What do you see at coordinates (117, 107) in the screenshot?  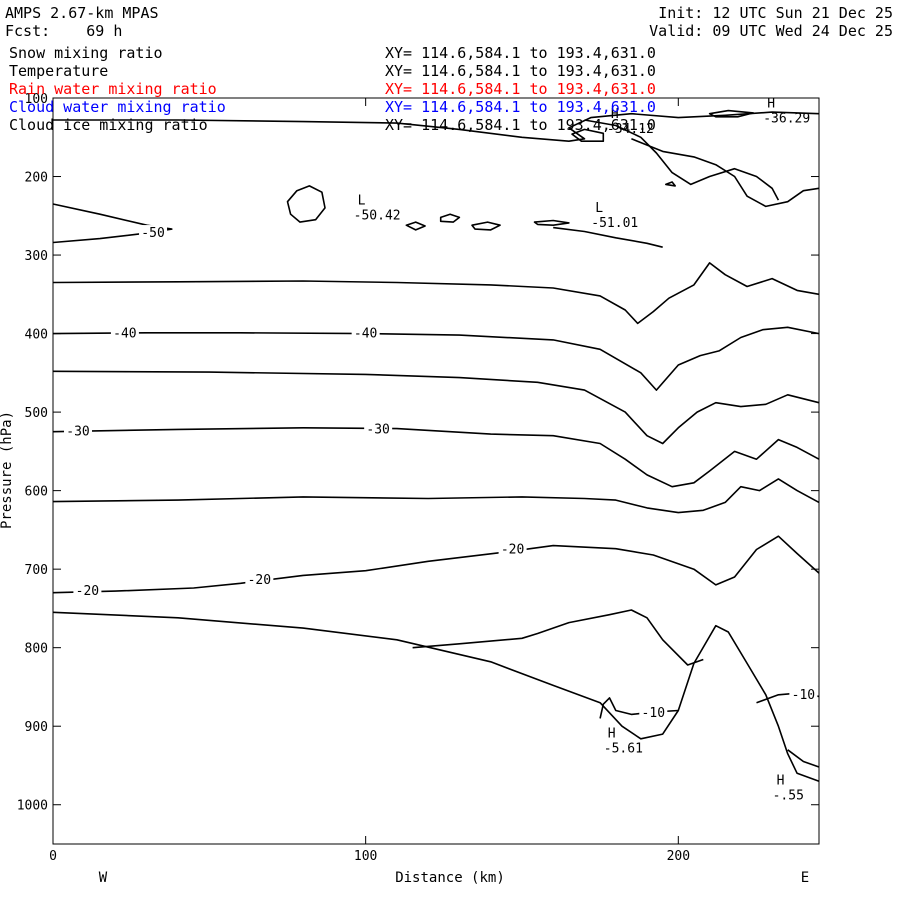 I see `legend-field-name: Cloud water mixing ratio` at bounding box center [117, 107].